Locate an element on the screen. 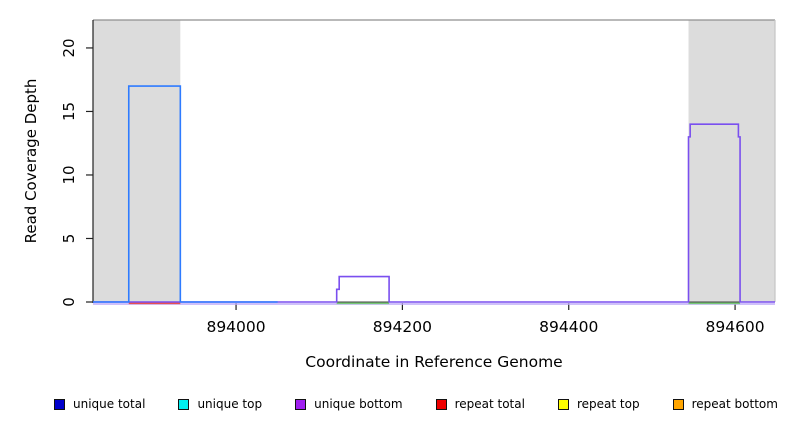  legend-item-unique-total: unique total is located at coordinates (99, 404).